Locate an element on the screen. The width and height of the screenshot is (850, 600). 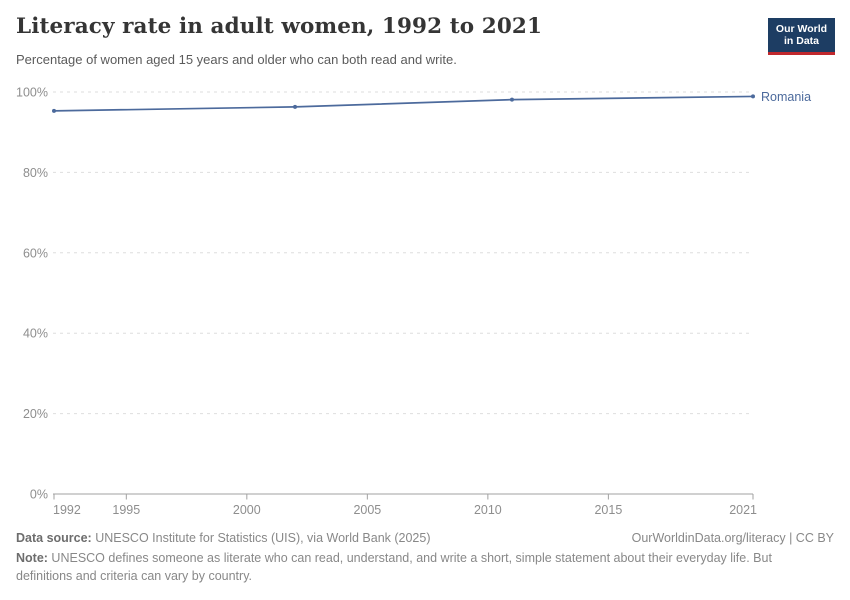
x-tick-label-2000: 2000 is located at coordinates (247, 510).